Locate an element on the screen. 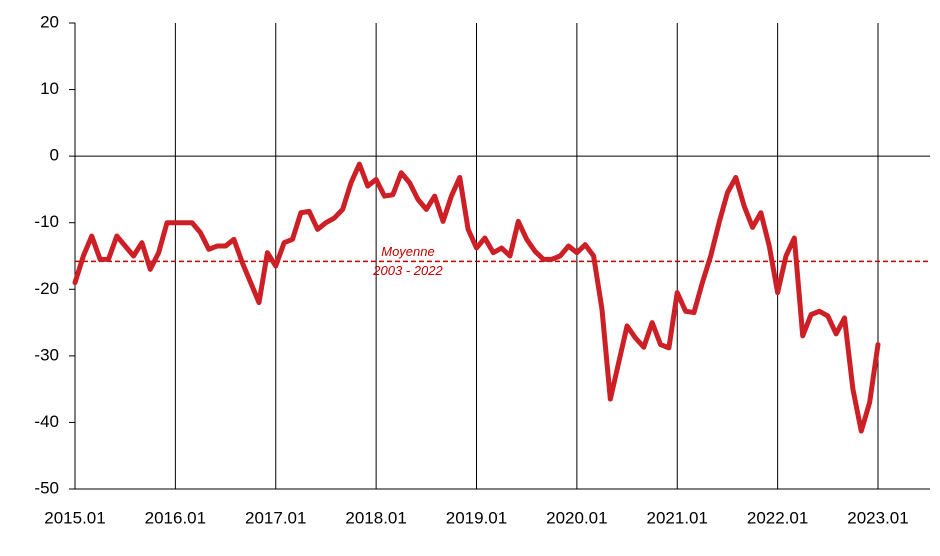  reference-label: Moyenne is located at coordinates (407, 251).